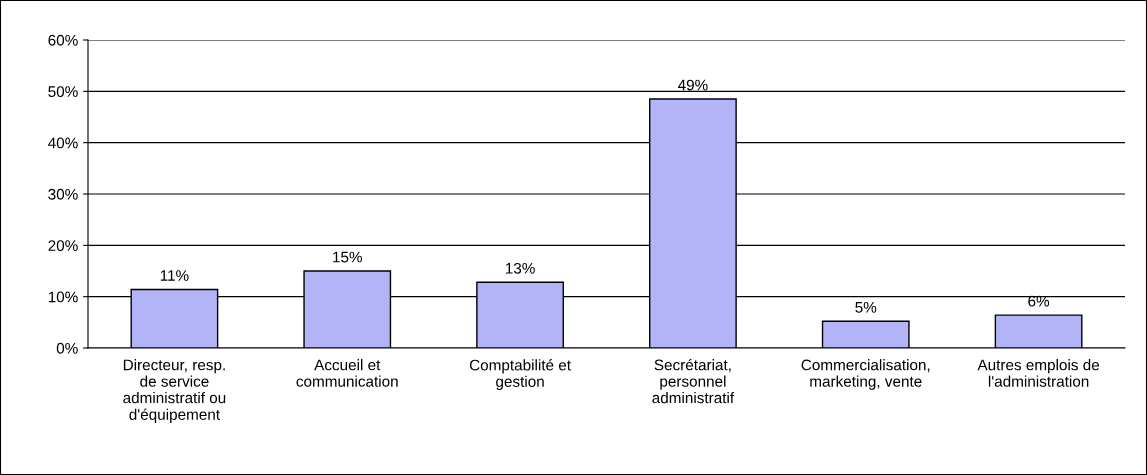  Describe the element at coordinates (347, 373) in the screenshot. I see `x-tick-label: Accueil et communication` at that location.